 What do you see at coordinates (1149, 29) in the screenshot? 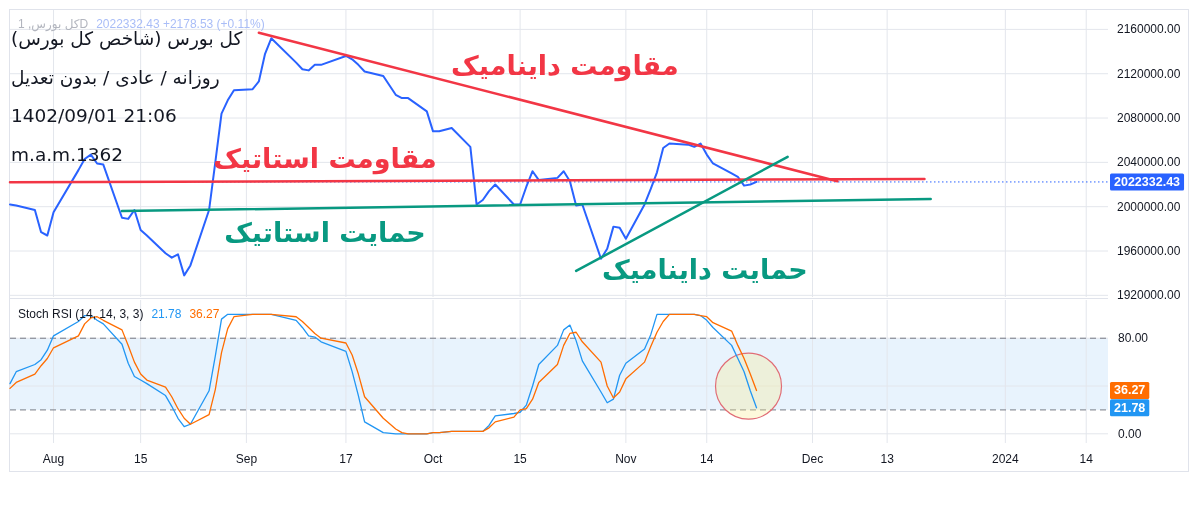
I see `y-tick-label: 2160000.00` at bounding box center [1149, 29].